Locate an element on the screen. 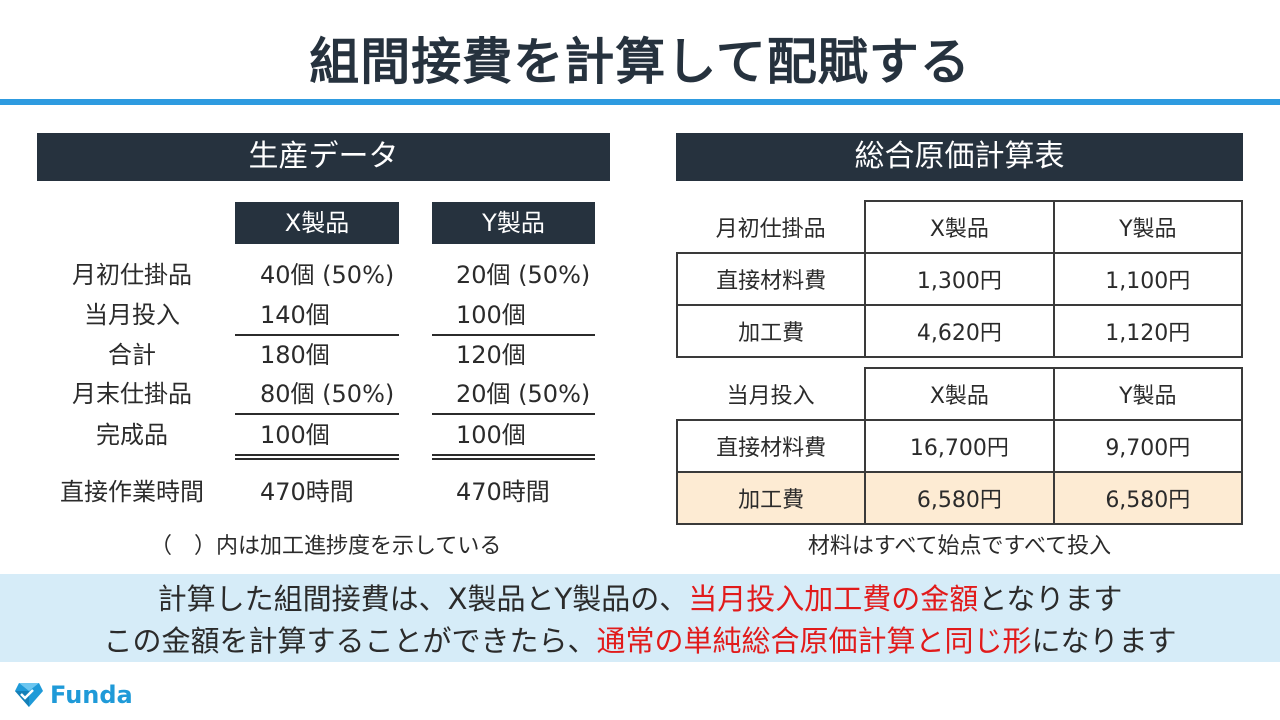 The height and width of the screenshot is (720, 1280). page-title: 組間接費を計算して配賦する is located at coordinates (640, 62).